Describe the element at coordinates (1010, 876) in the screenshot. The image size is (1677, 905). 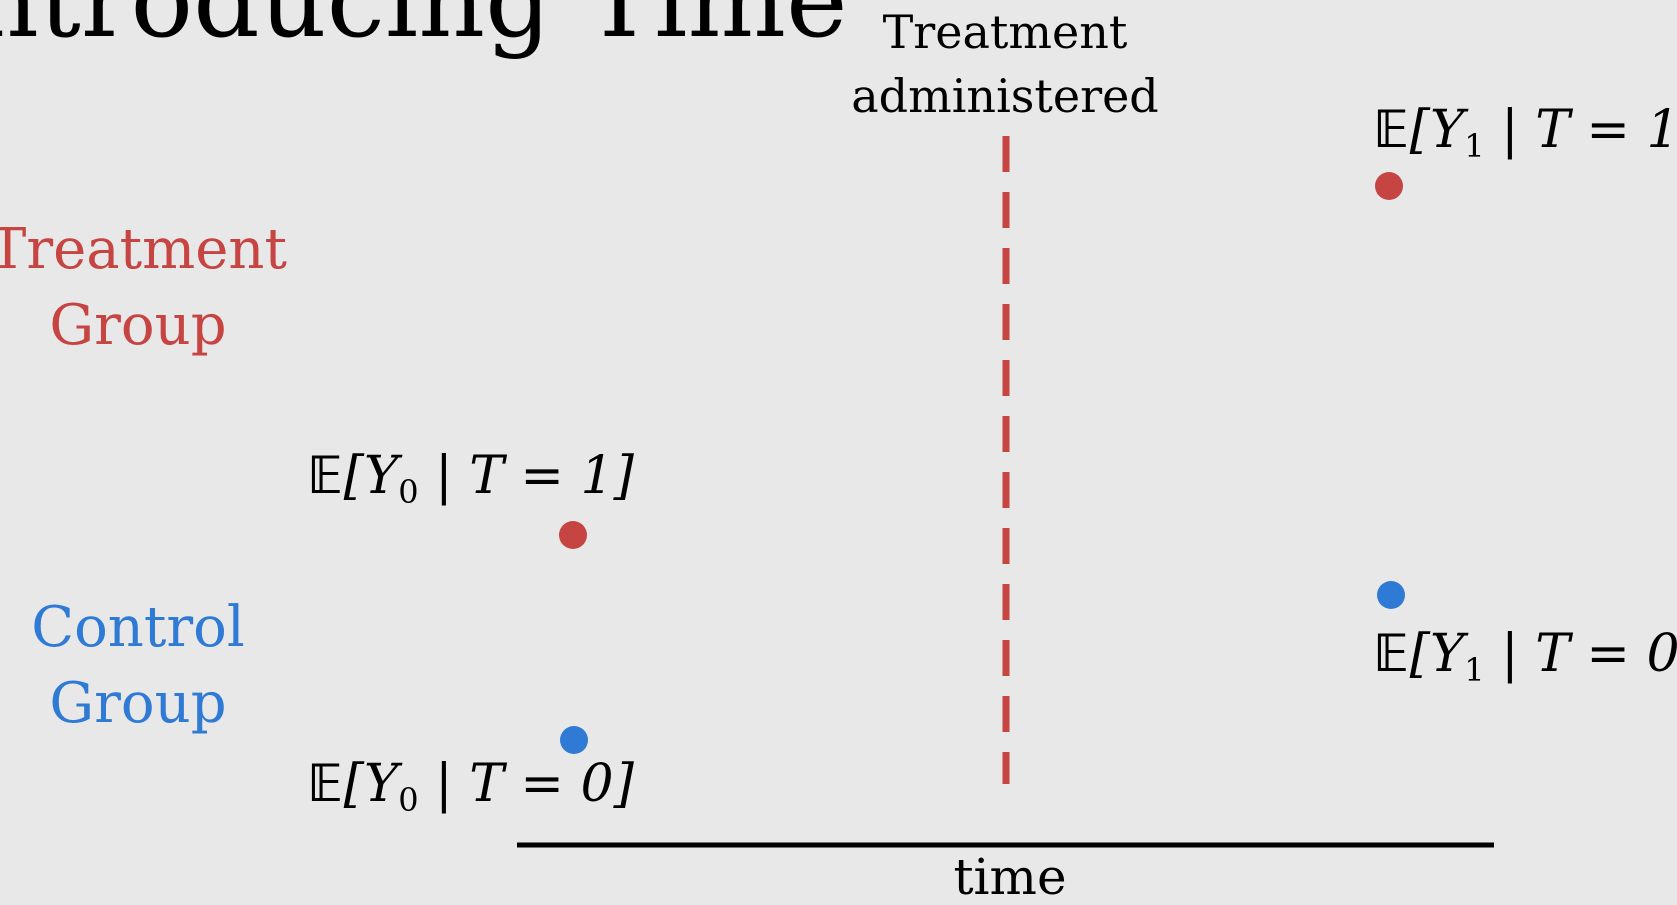
I see `time-axis-label: time` at that location.